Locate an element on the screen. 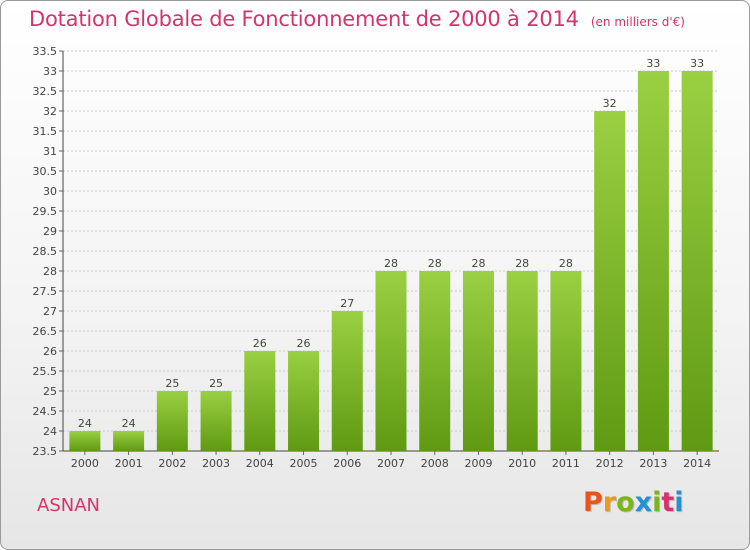 The height and width of the screenshot is (550, 750). y-tick-label: 26 is located at coordinates (50, 351).